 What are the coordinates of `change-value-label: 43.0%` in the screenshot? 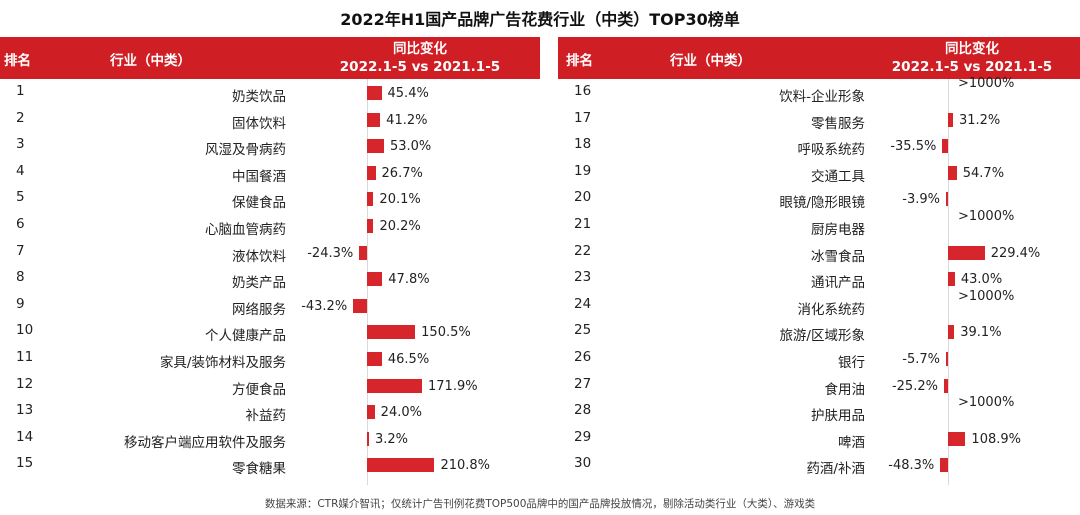 It's located at (981, 280).